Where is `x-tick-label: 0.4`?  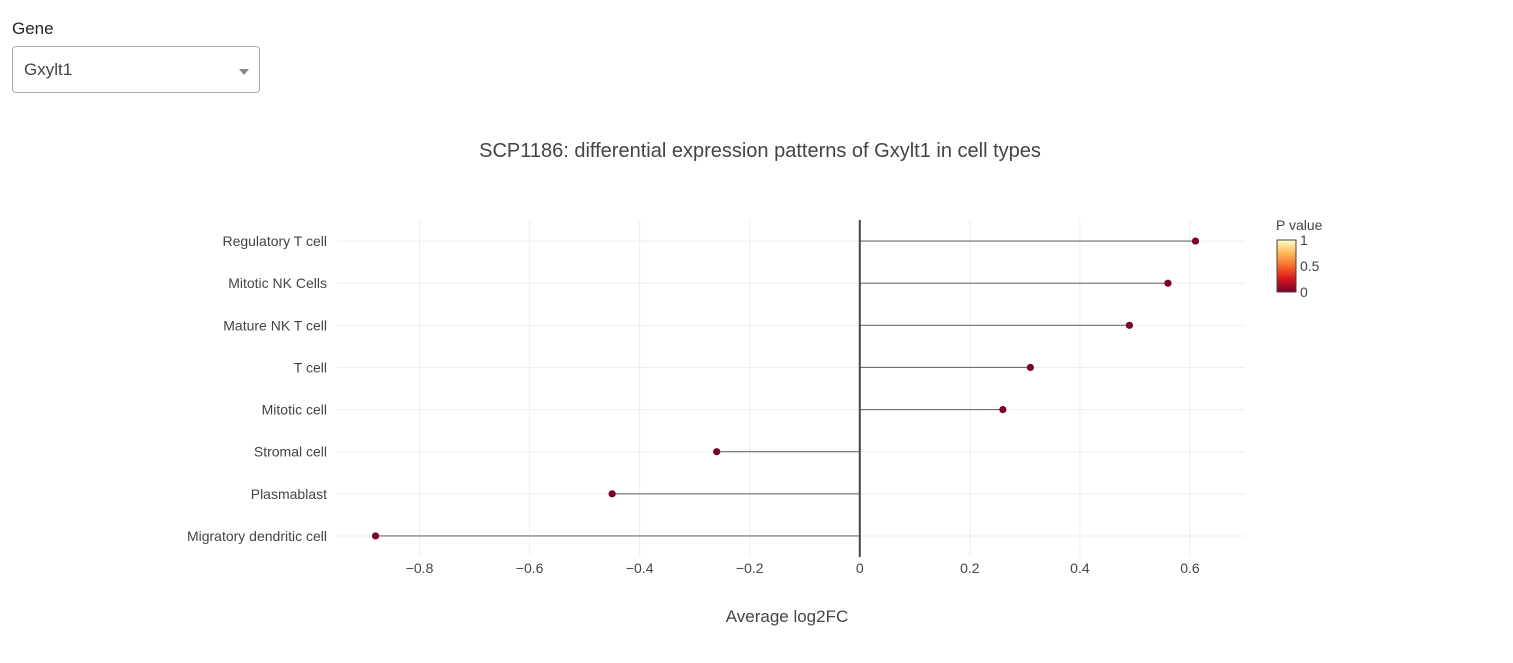 x-tick-label: 0.4 is located at coordinates (1080, 568).